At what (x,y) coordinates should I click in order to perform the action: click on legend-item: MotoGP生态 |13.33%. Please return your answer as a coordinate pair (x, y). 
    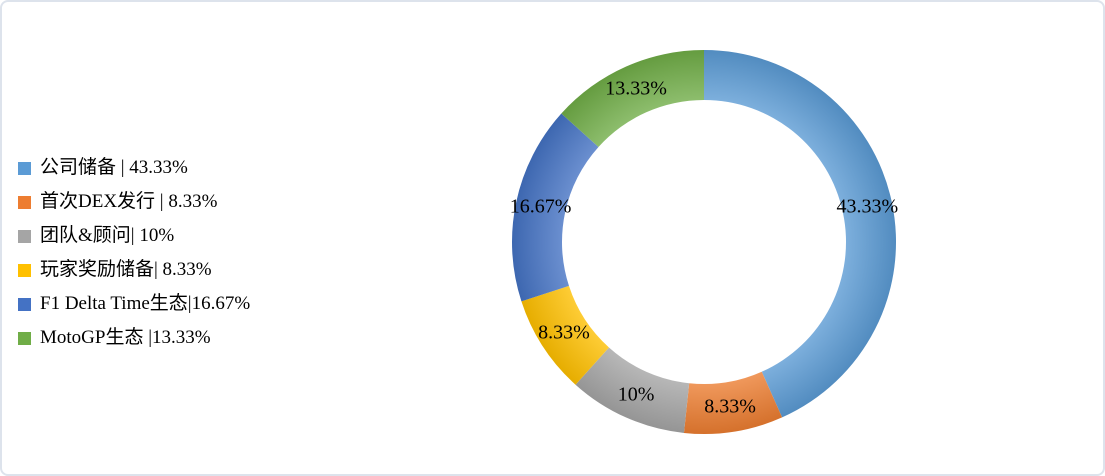
    Looking at the image, I should click on (134, 338).